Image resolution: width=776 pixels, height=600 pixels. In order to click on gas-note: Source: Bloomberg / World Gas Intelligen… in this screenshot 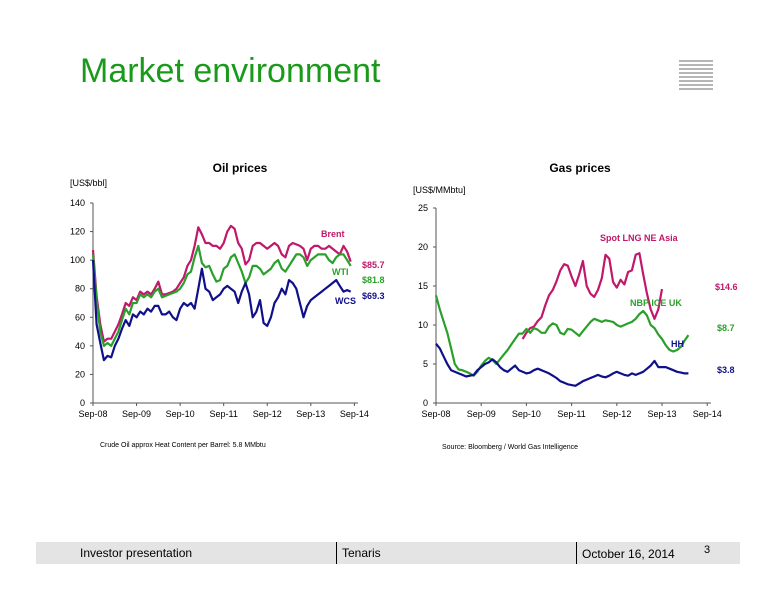, I will do `click(510, 447)`.